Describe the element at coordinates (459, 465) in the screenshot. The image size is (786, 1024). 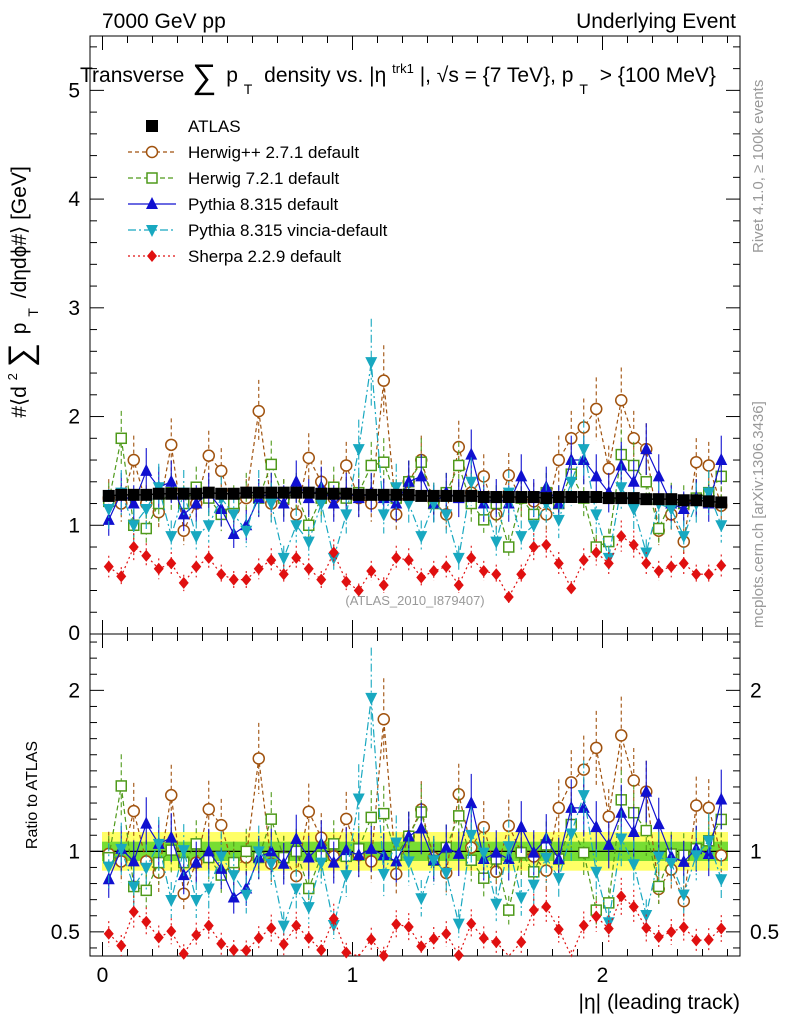
I see `data-point-herwig-7-2-1-default` at that location.